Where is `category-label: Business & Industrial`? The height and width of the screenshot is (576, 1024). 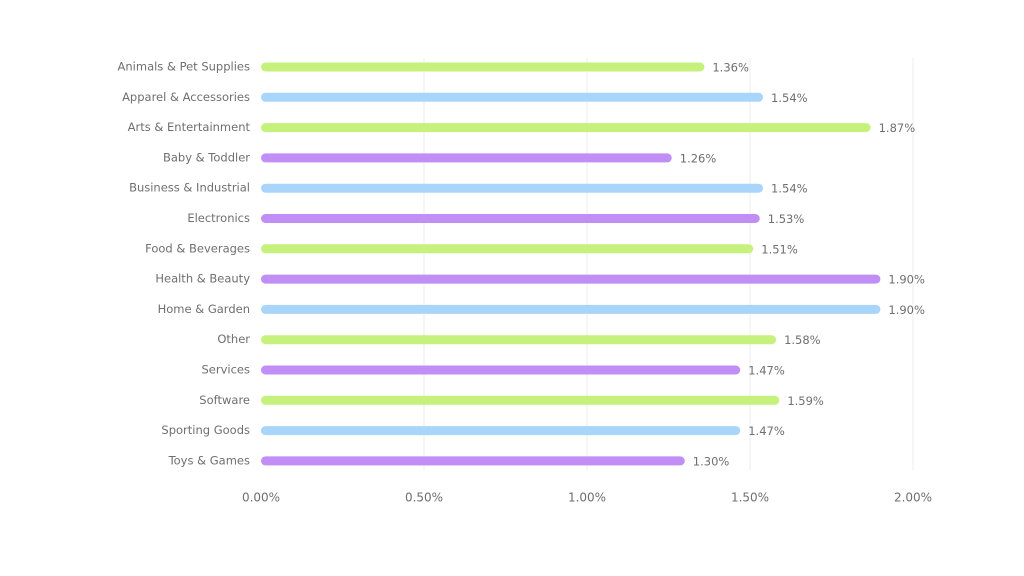 category-label: Business & Industrial is located at coordinates (189, 188).